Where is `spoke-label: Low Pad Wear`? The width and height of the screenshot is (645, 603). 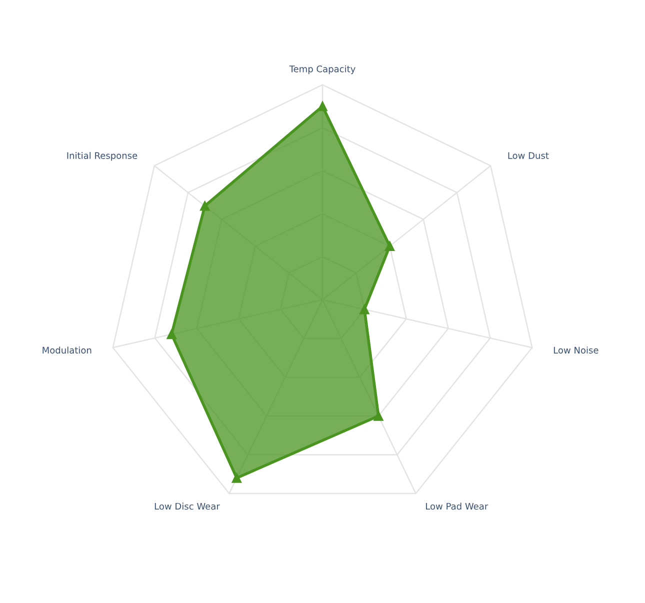 spoke-label: Low Pad Wear is located at coordinates (457, 506).